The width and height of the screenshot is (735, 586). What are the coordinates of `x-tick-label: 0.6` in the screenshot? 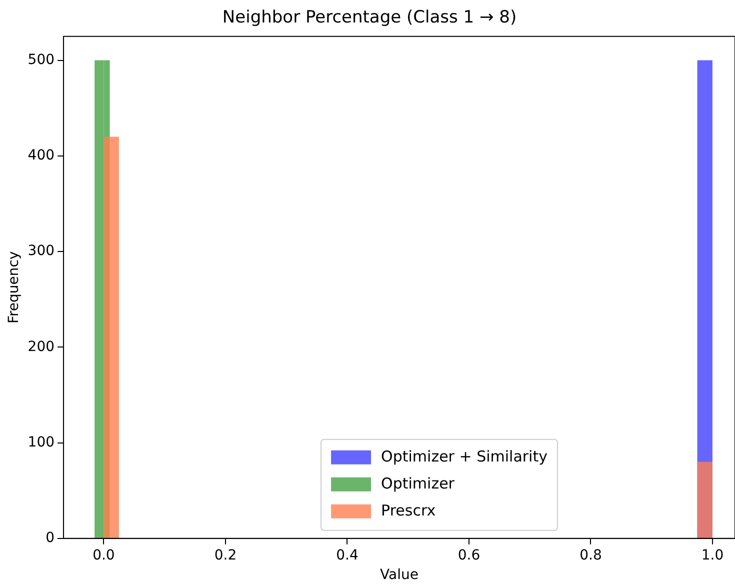 It's located at (469, 555).